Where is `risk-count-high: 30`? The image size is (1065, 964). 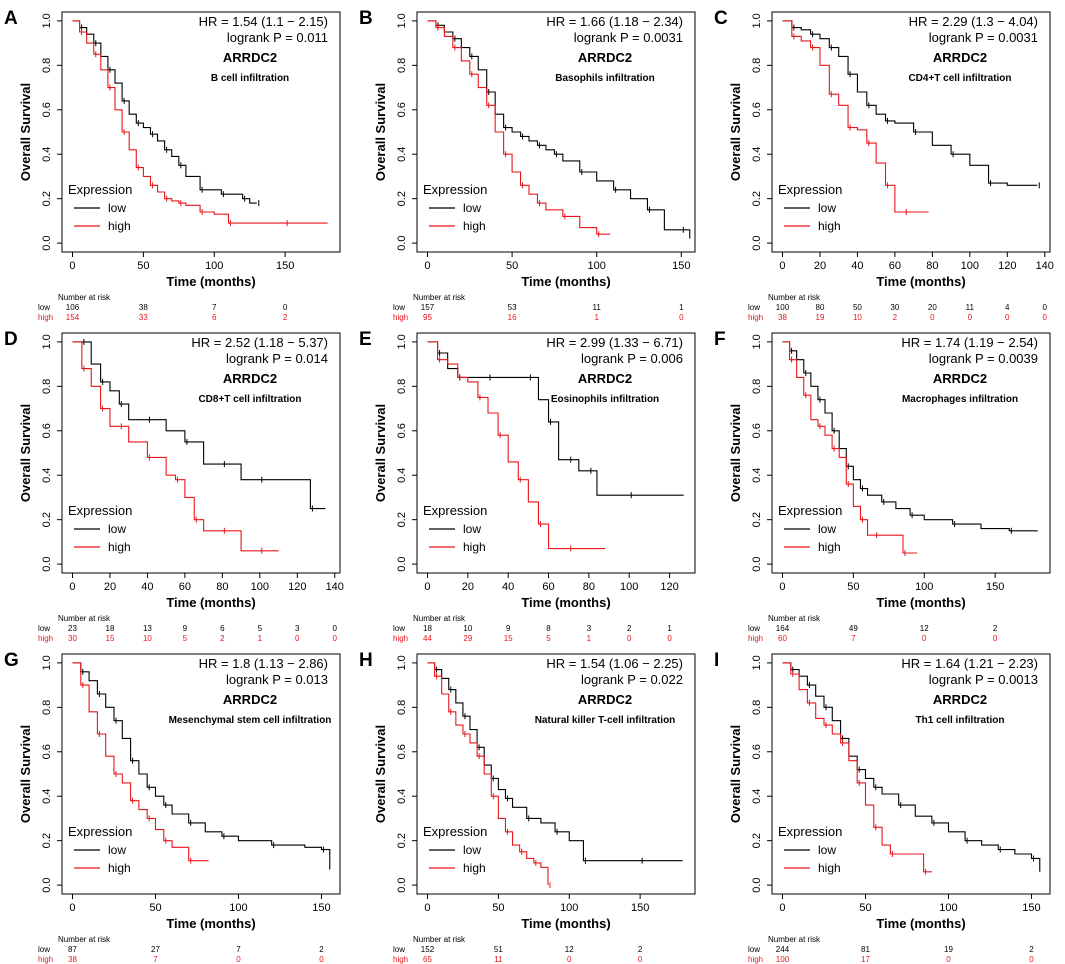 risk-count-high: 30 is located at coordinates (72, 638).